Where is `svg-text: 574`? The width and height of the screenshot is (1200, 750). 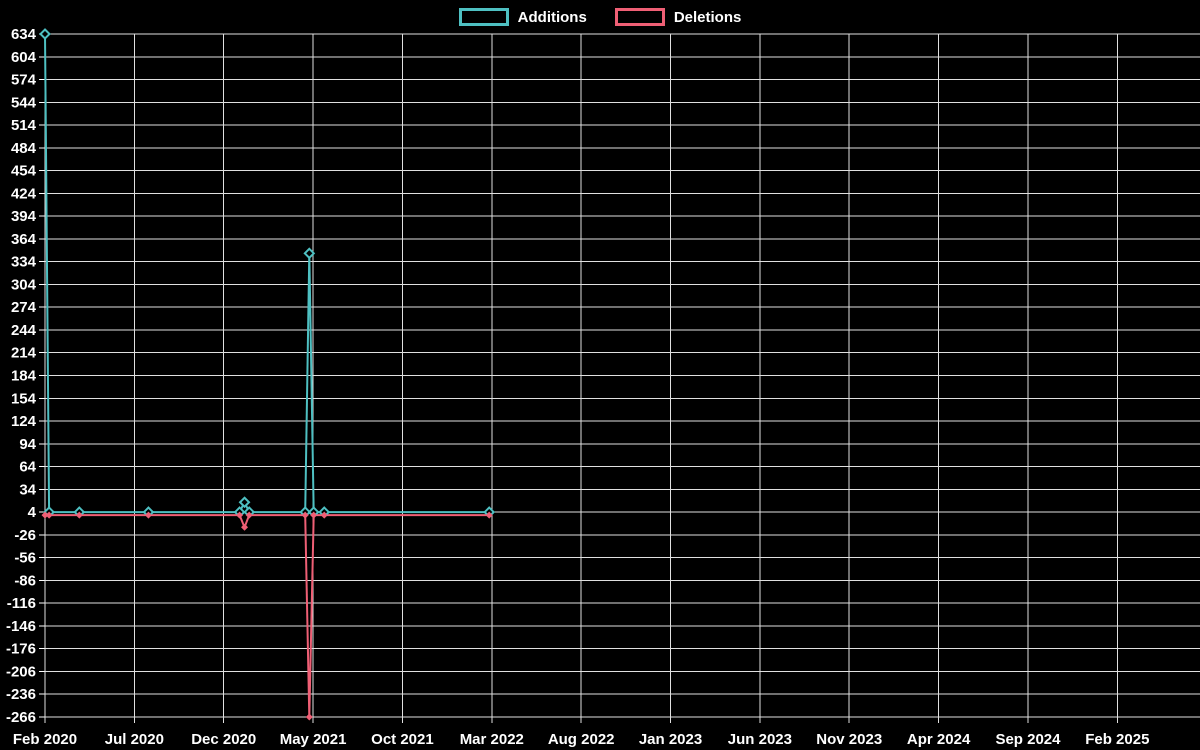 svg-text: 574 is located at coordinates (24, 80).